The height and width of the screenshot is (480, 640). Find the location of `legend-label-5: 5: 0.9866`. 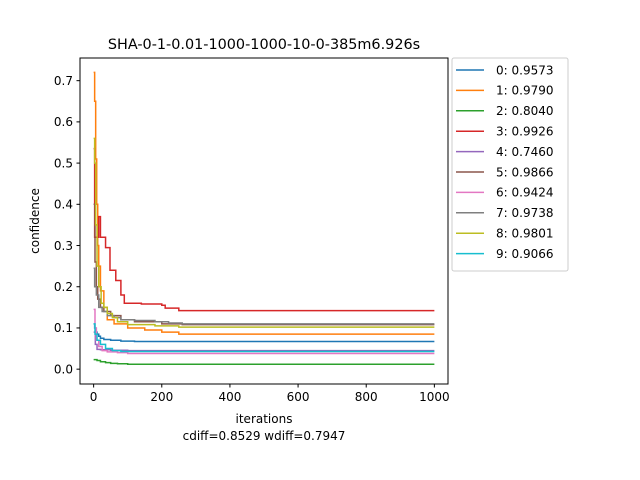

legend-label-5: 5: 0.9866 is located at coordinates (524, 172).